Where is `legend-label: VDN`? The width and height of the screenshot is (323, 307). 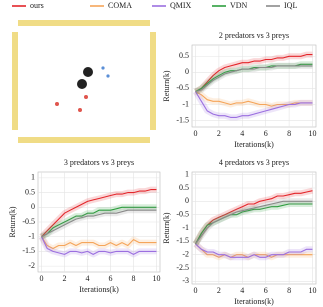 legend-label: VDN is located at coordinates (239, 5).